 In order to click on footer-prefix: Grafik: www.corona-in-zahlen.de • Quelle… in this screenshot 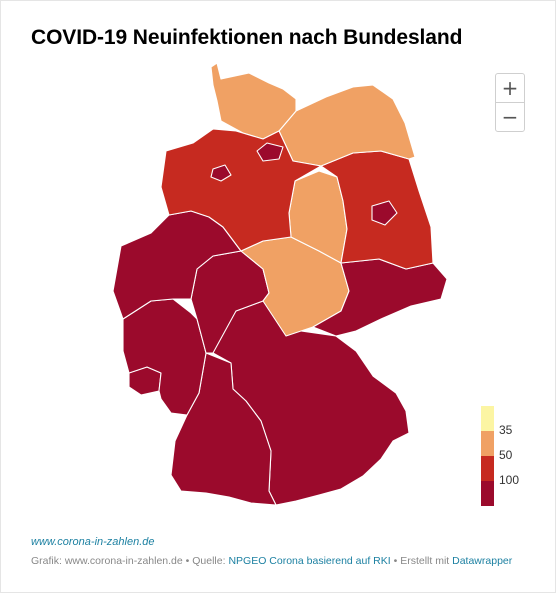, I will do `click(130, 561)`.